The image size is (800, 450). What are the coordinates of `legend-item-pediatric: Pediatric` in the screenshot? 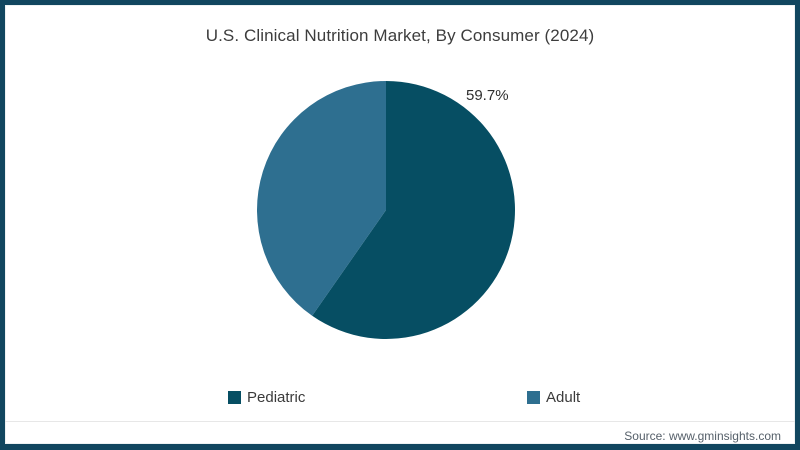 It's located at (266, 397).